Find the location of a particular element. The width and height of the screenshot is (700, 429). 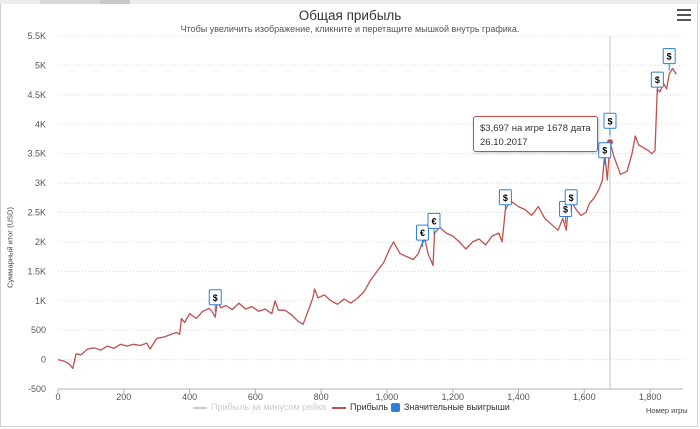

tooltip-line-1: $3,697 на игре 1678 дата is located at coordinates (535, 128).